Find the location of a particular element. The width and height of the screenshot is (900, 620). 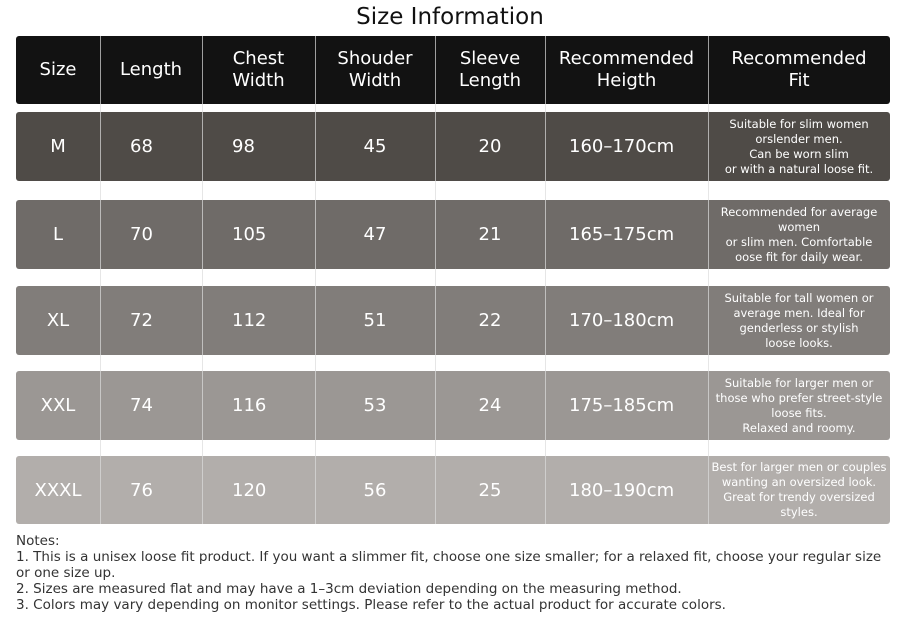

table-cell: 98 is located at coordinates (243, 146).